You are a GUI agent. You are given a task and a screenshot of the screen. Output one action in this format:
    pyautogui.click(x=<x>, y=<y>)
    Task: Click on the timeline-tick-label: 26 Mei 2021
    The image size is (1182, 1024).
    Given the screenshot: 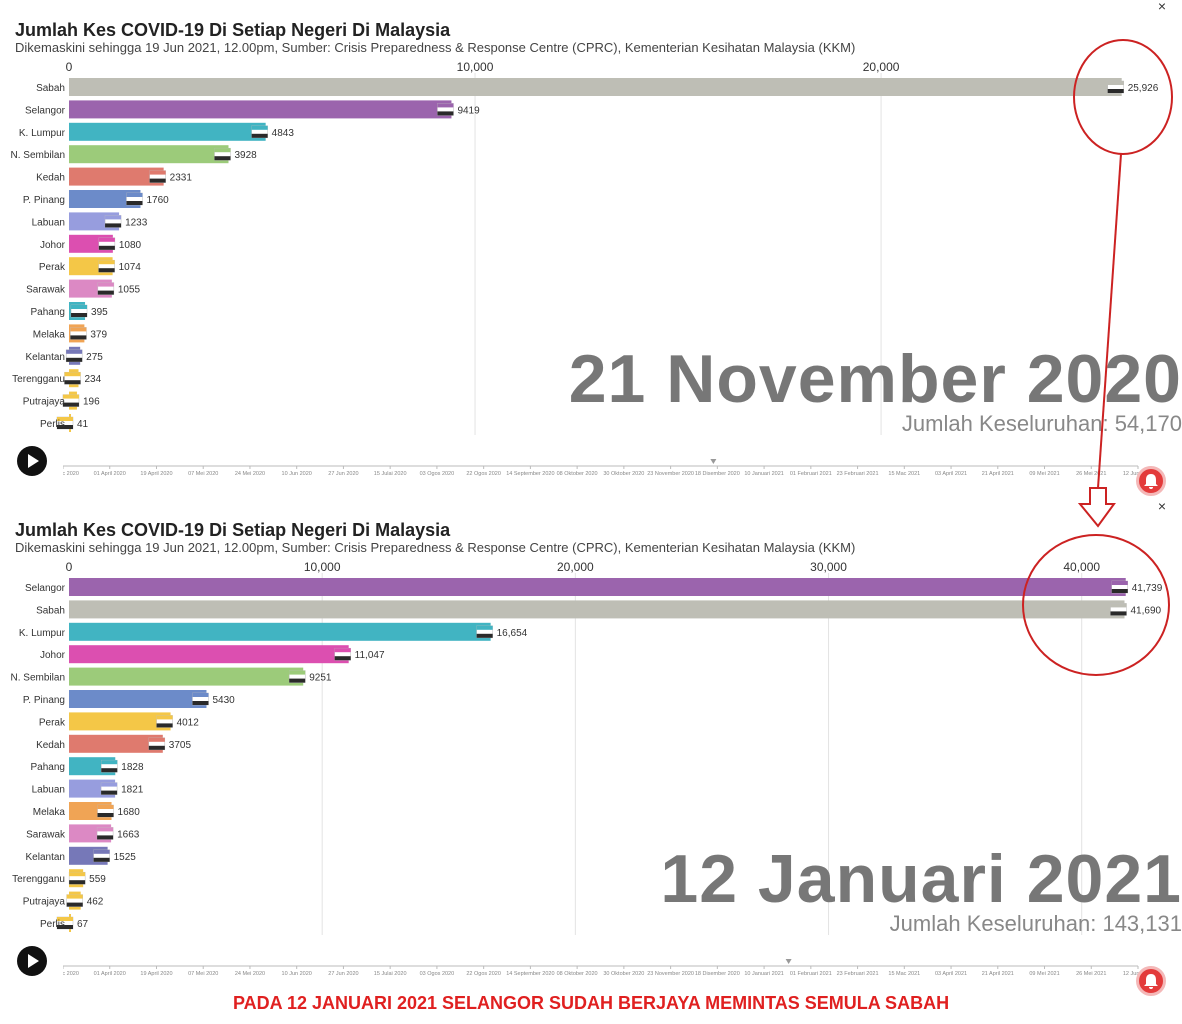 What is the action you would take?
    pyautogui.click(x=1091, y=474)
    